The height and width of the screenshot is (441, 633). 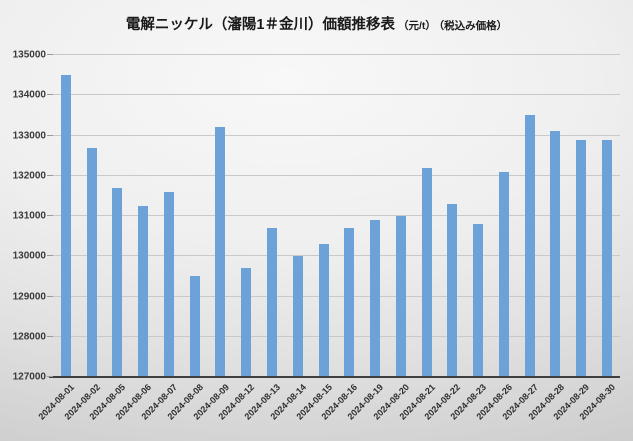 I want to click on y-axis-tick-label: 132000, so click(x=29, y=176).